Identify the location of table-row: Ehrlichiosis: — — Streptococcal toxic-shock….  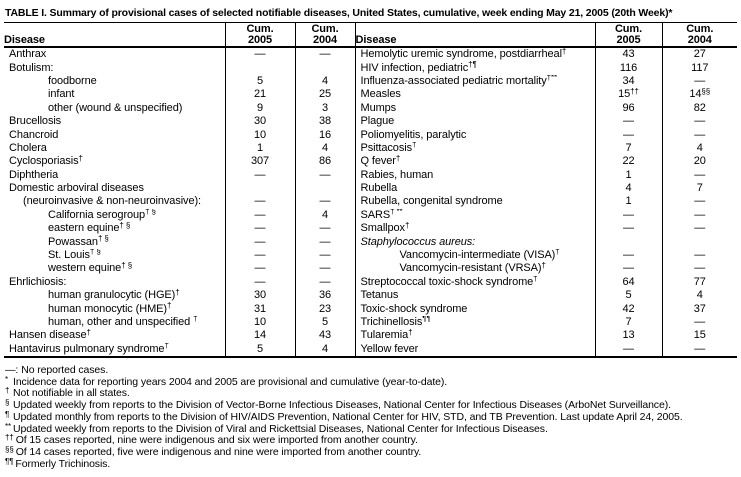
(370, 282).